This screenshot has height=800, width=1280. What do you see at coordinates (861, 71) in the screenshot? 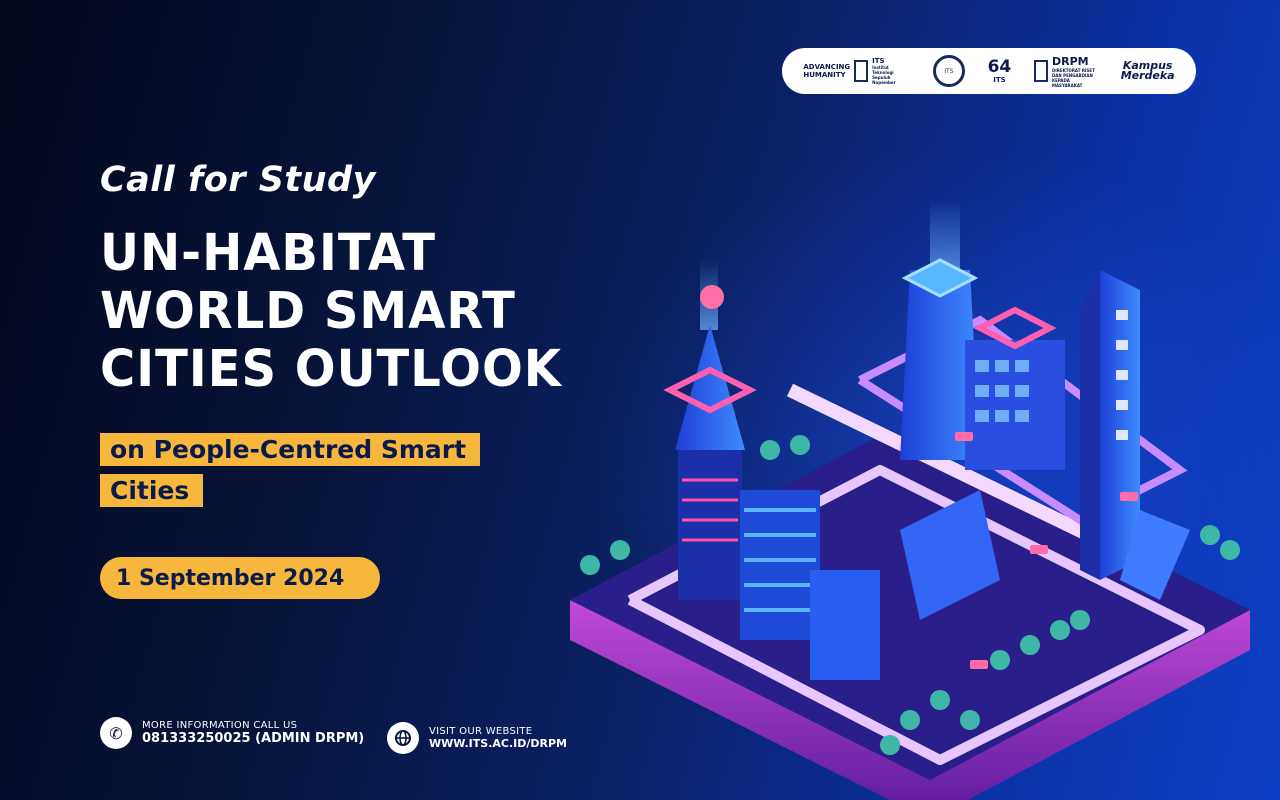
I see `its-emblem-icon` at bounding box center [861, 71].